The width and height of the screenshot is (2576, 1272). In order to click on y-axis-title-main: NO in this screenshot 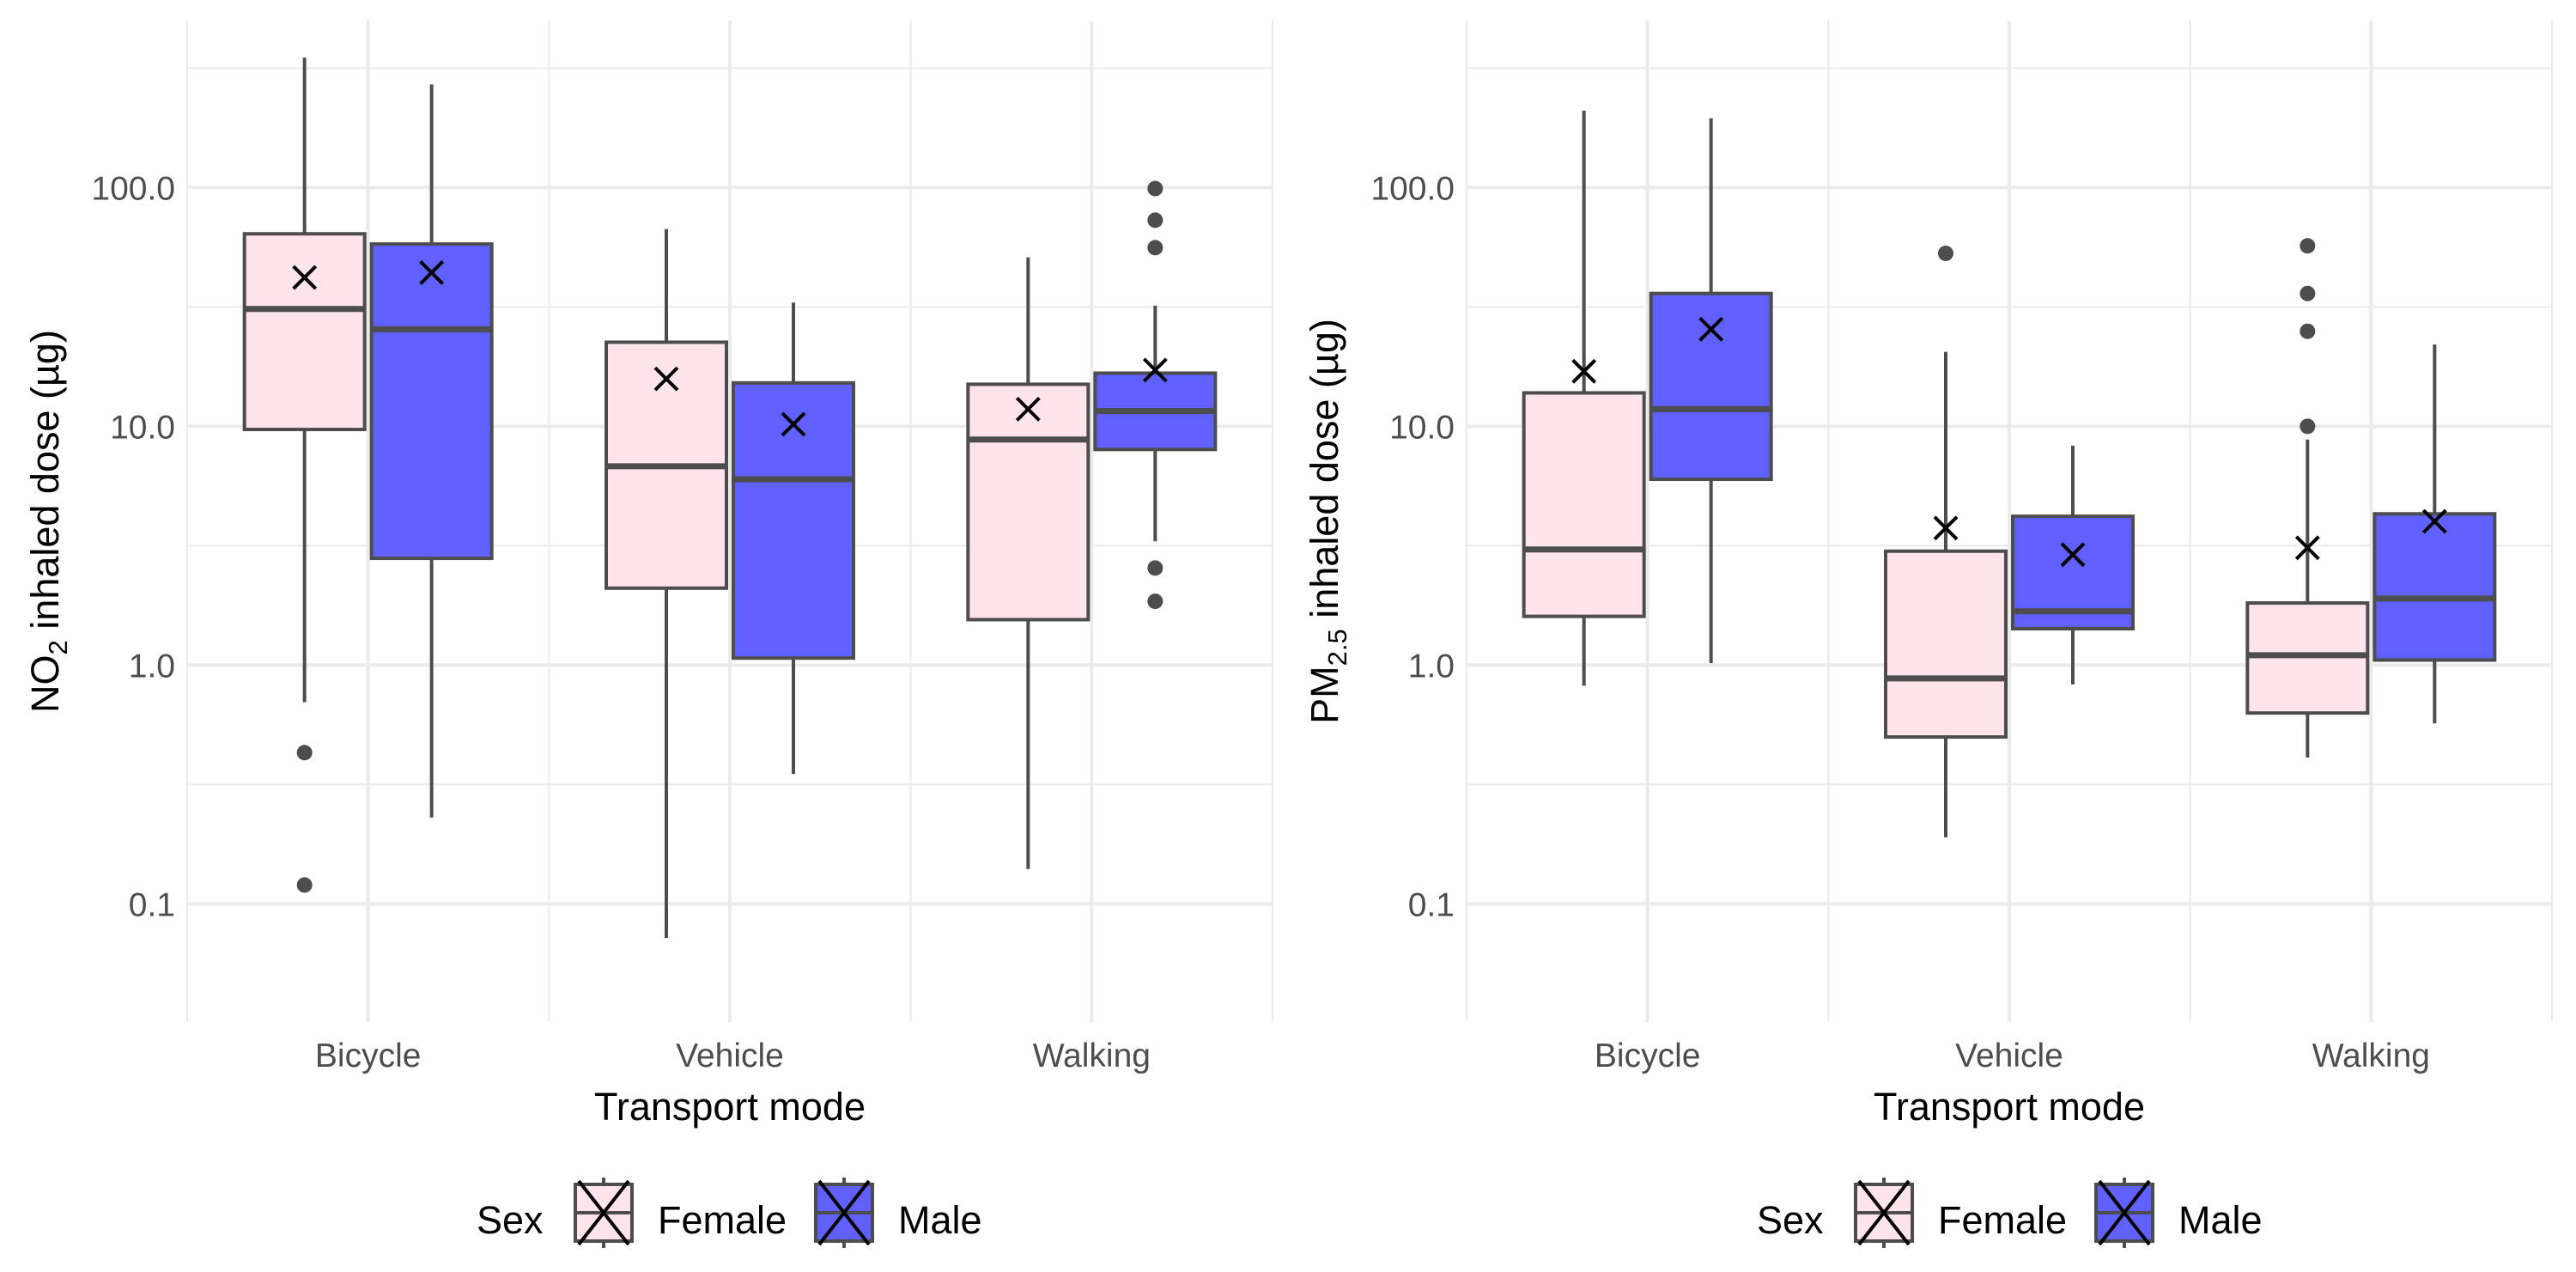, I will do `click(45, 683)`.